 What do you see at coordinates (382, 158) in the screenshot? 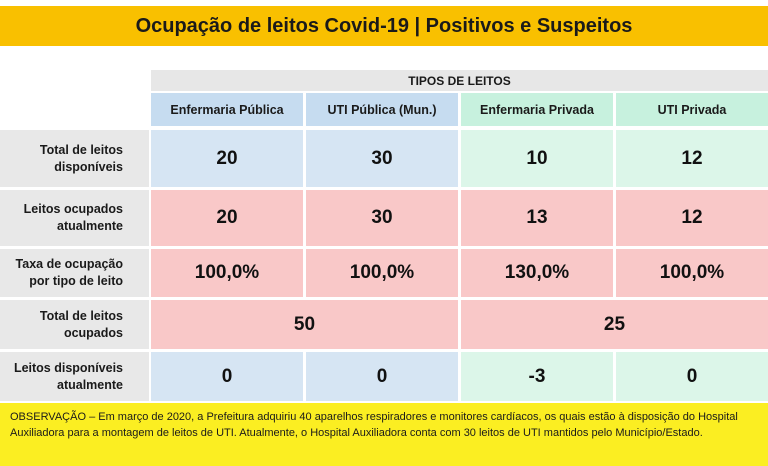
I see `cell-total-disponiveis-uti-publica: 30` at bounding box center [382, 158].